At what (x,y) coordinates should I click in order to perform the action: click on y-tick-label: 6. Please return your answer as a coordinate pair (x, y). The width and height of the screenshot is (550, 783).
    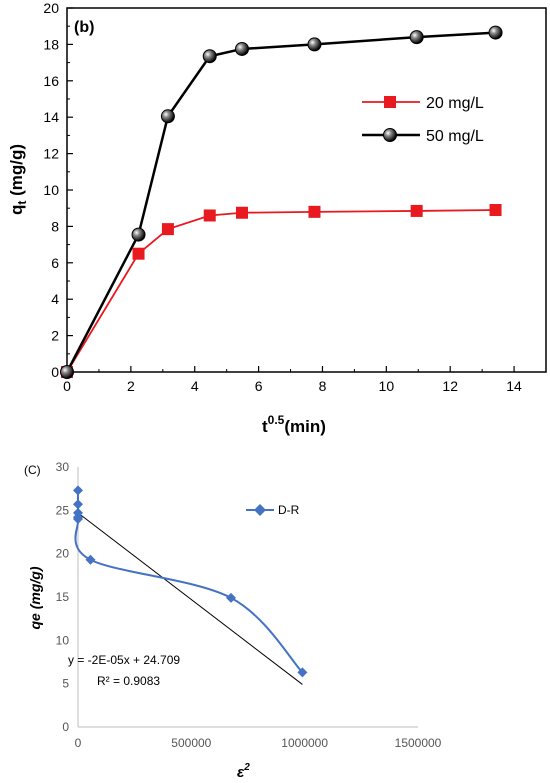
    Looking at the image, I should click on (55, 263).